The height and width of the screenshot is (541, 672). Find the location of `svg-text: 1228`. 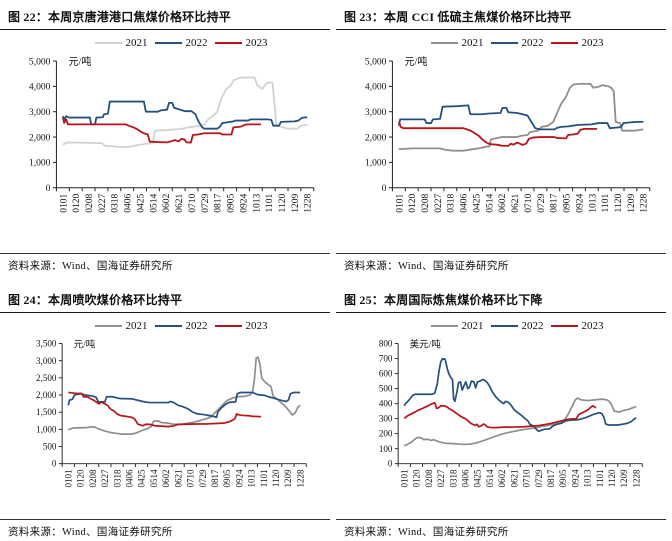

svg-text: 1228 is located at coordinates (300, 478).